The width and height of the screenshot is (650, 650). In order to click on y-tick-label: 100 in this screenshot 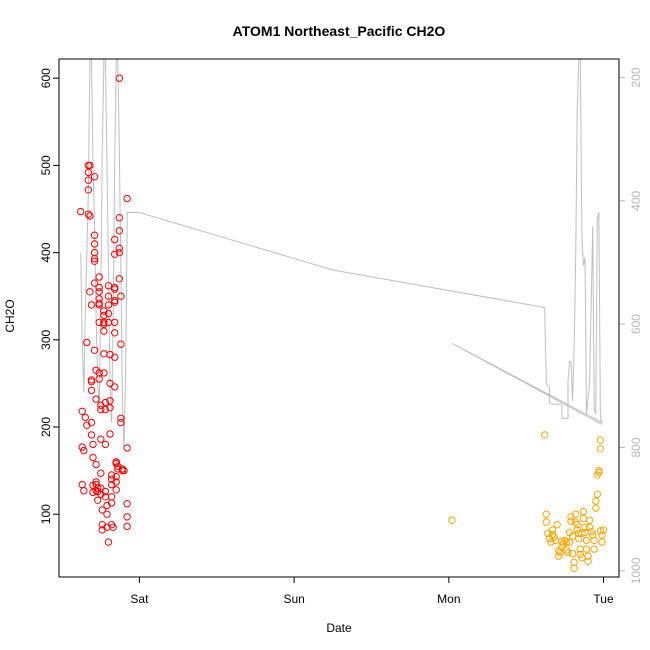, I will do `click(46, 514)`.